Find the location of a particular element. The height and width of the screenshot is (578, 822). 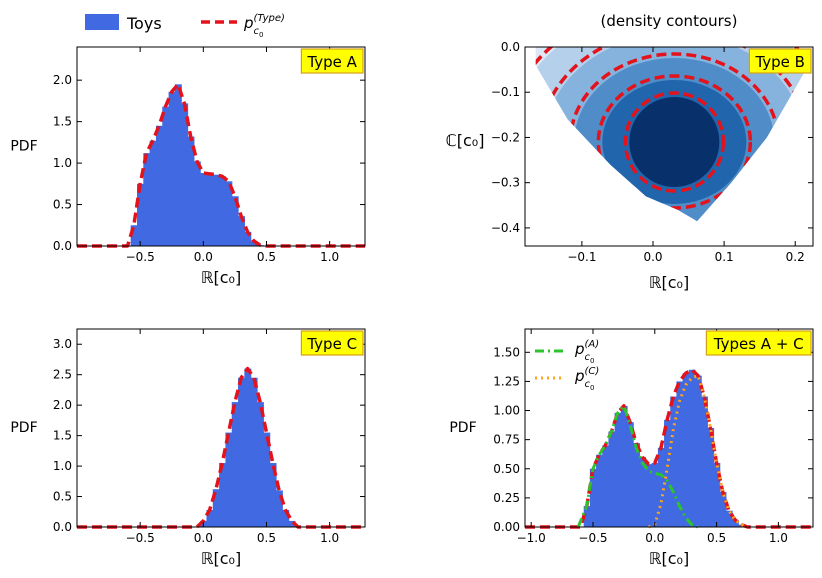

y-tick-label: 1.25 is located at coordinates (506, 381).